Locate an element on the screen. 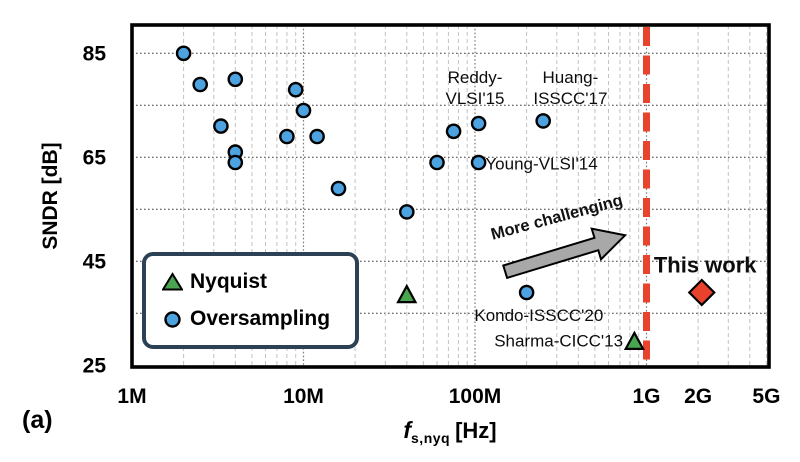 Image resolution: width=800 pixels, height=462 pixels. x-tick-label: 10M is located at coordinates (303, 396).